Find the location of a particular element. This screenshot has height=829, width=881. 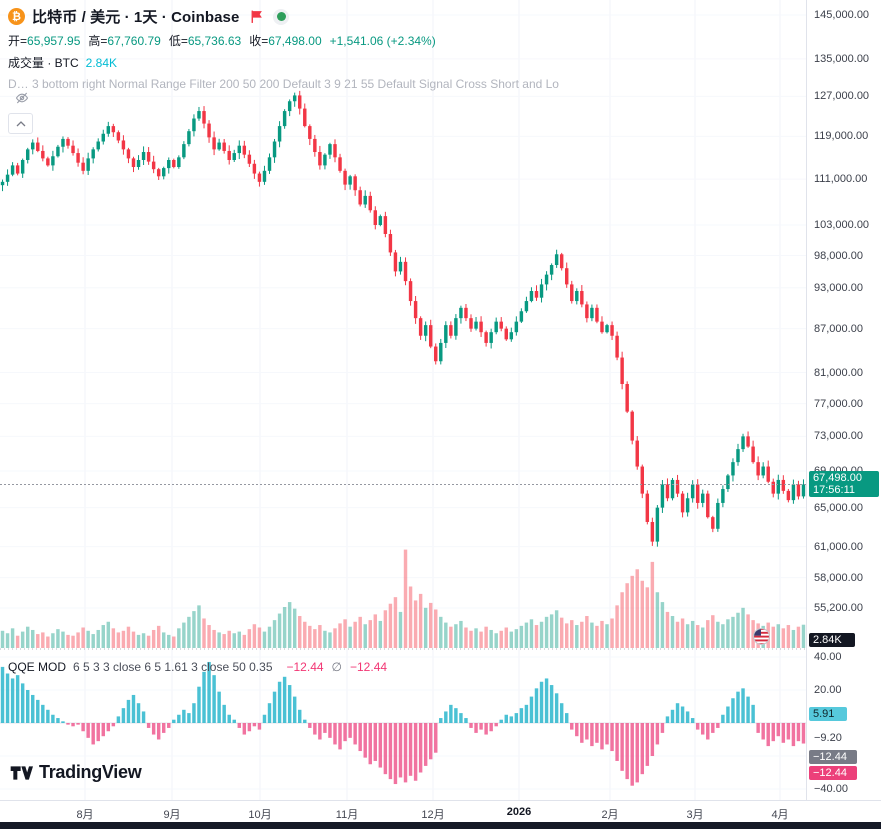

symbol-row: ₿ 比特币 / 美元 · 1天 · Coinbase is located at coordinates (283, 16).